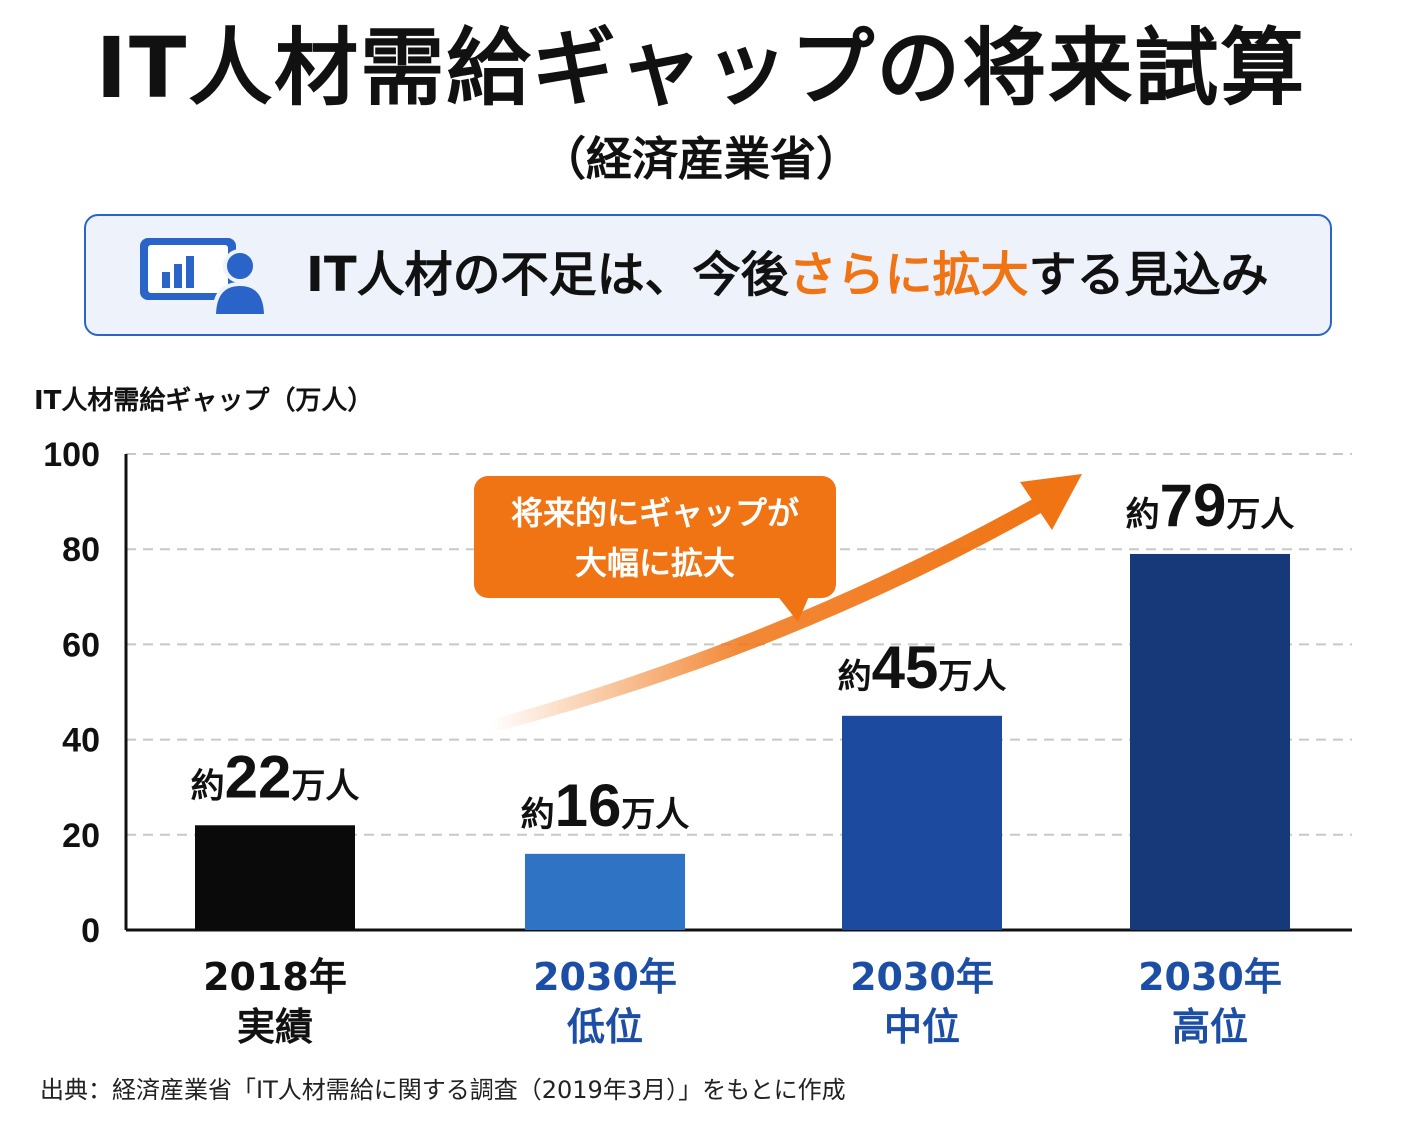 This screenshot has height=1122, width=1402. I want to click on source-note: 出典：経済産業省「IT人材需給に関する調査（2019年3月）」をもとに作成, so click(443, 1090).